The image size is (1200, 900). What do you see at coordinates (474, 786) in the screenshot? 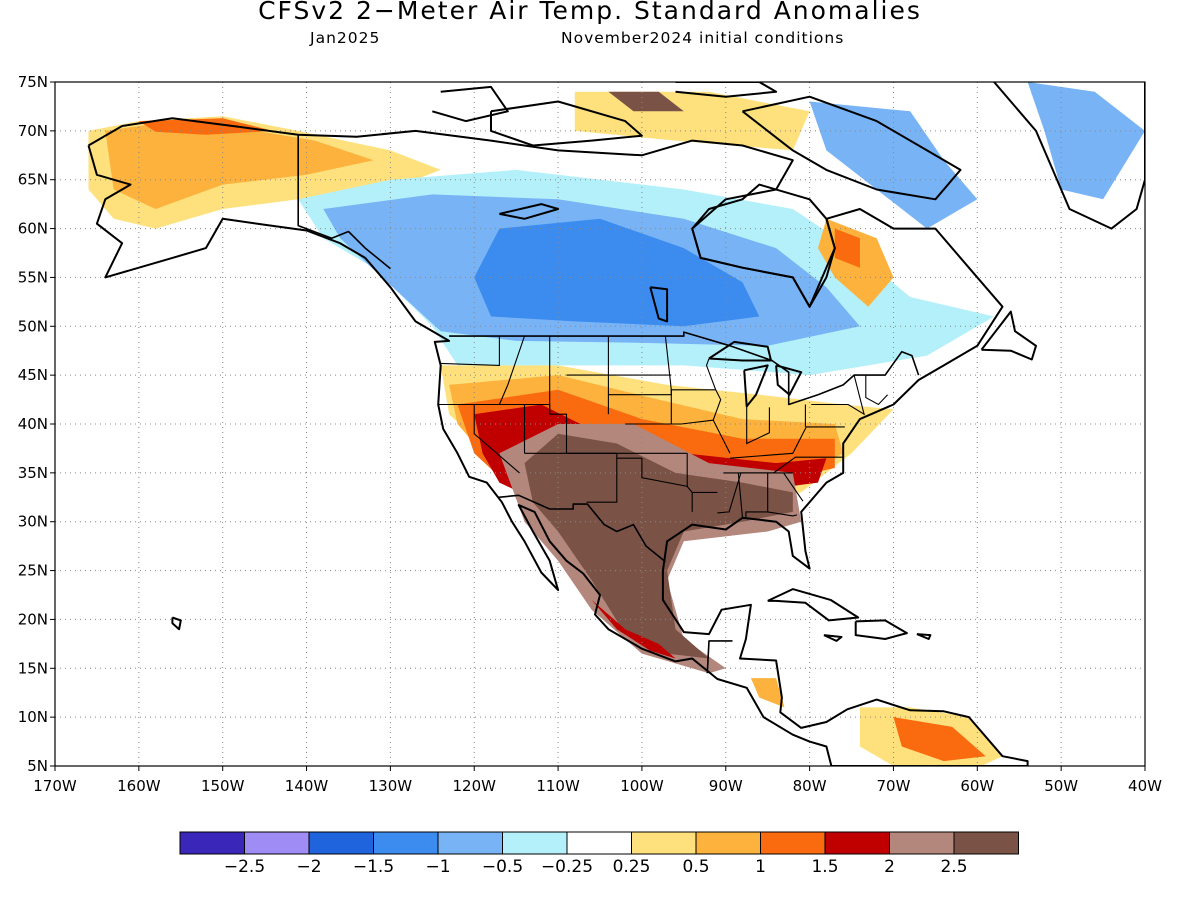
I see `lon-tick-label: 120W` at bounding box center [474, 786].